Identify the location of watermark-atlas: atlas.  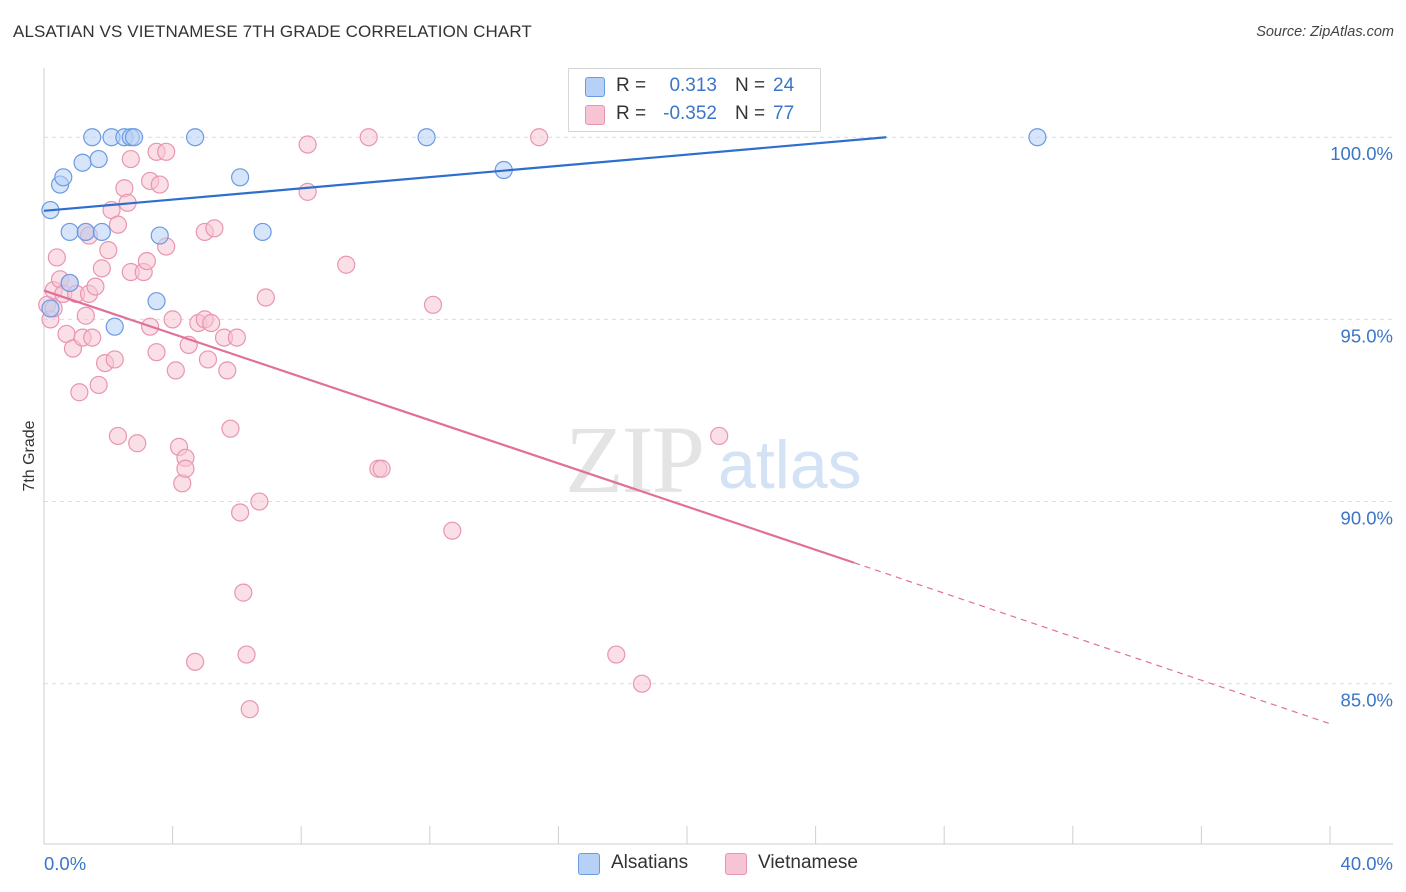
(790, 465).